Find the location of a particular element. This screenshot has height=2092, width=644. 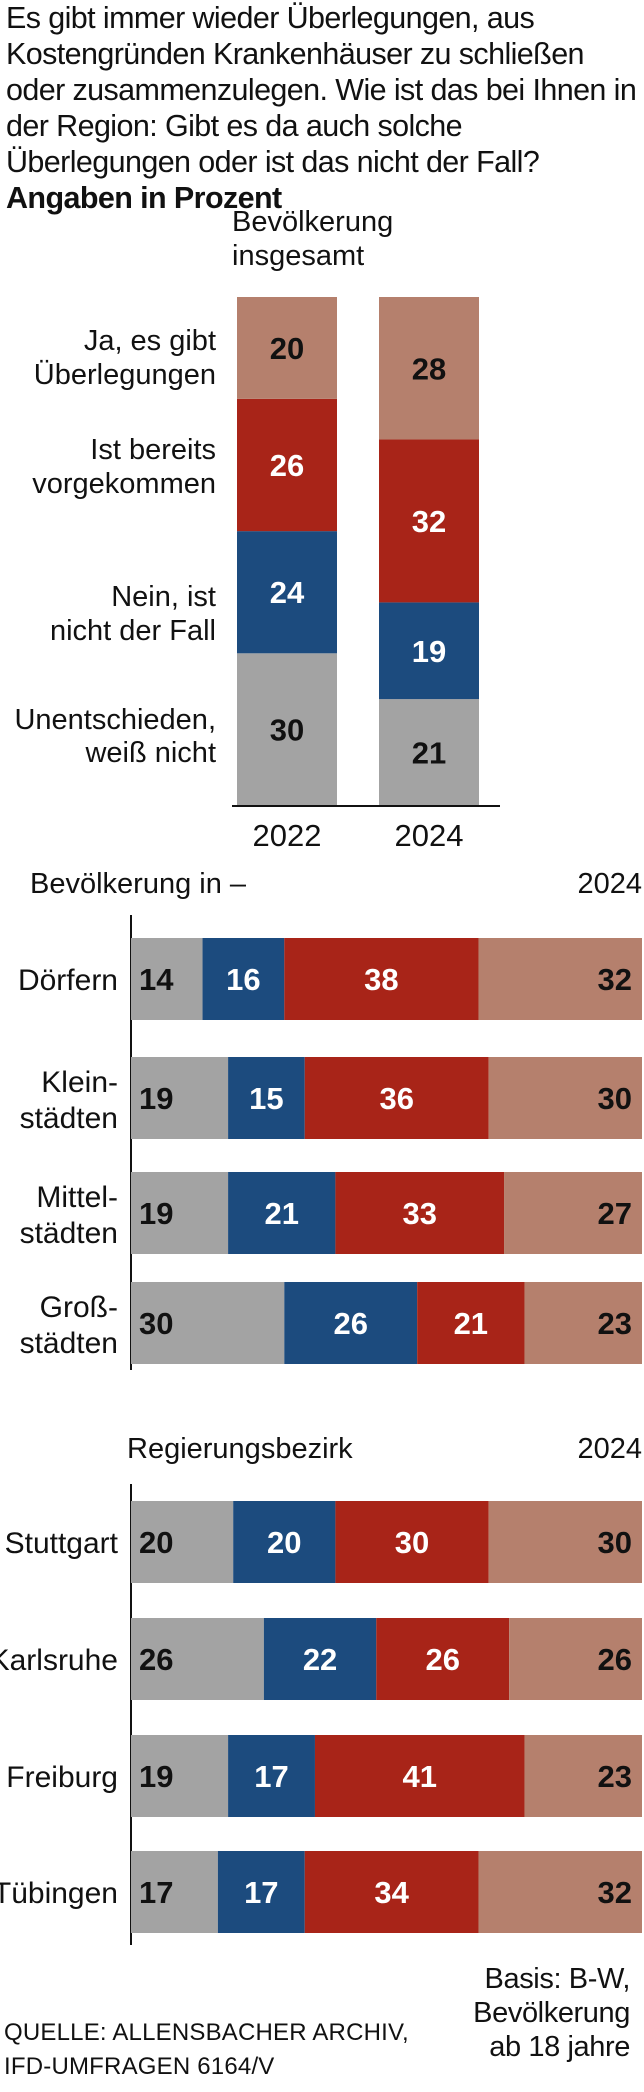

data-label: 16 is located at coordinates (243, 979).